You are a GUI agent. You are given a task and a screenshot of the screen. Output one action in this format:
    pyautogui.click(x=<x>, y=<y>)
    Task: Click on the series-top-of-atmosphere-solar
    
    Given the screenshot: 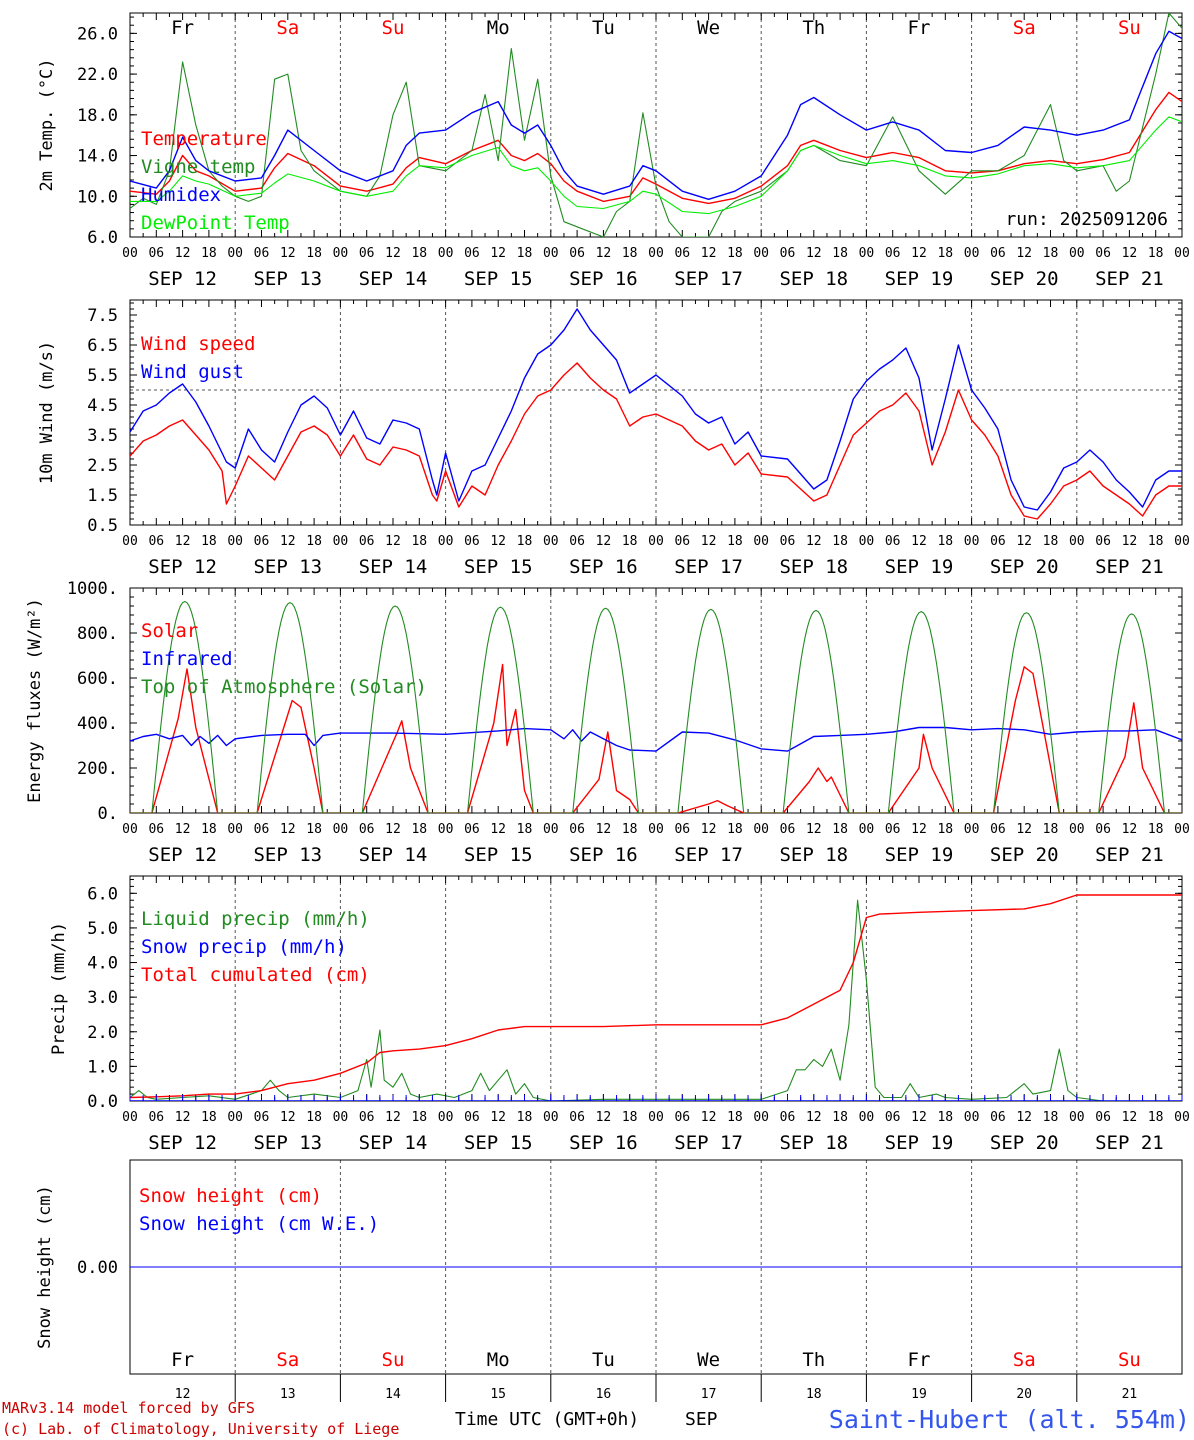 What is the action you would take?
    pyautogui.click(x=656, y=706)
    